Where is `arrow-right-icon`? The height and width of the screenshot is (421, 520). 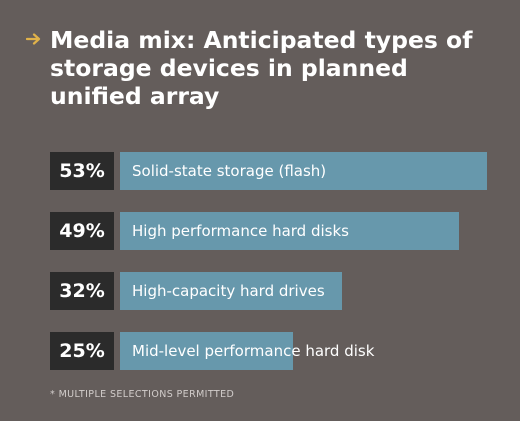 arrow-right-icon is located at coordinates (33, 39).